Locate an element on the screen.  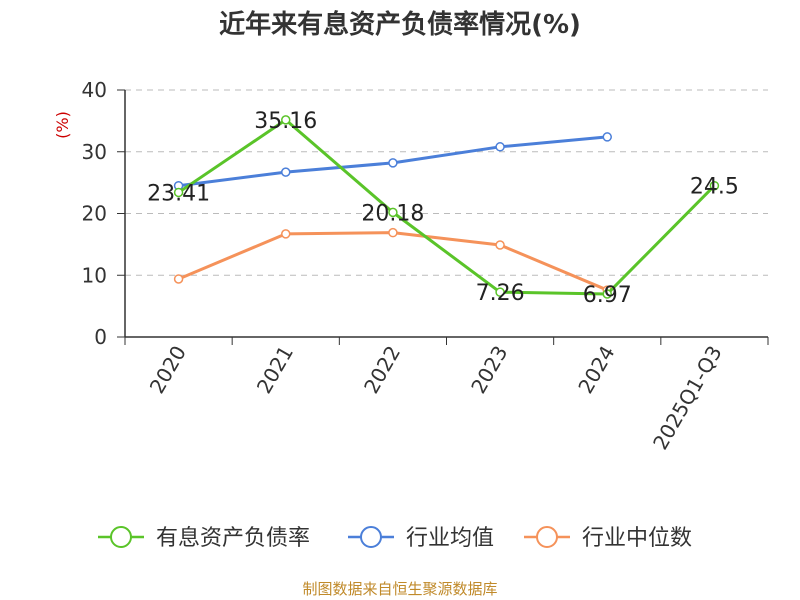
x-tick-label: 2021 is located at coordinates (275, 370).